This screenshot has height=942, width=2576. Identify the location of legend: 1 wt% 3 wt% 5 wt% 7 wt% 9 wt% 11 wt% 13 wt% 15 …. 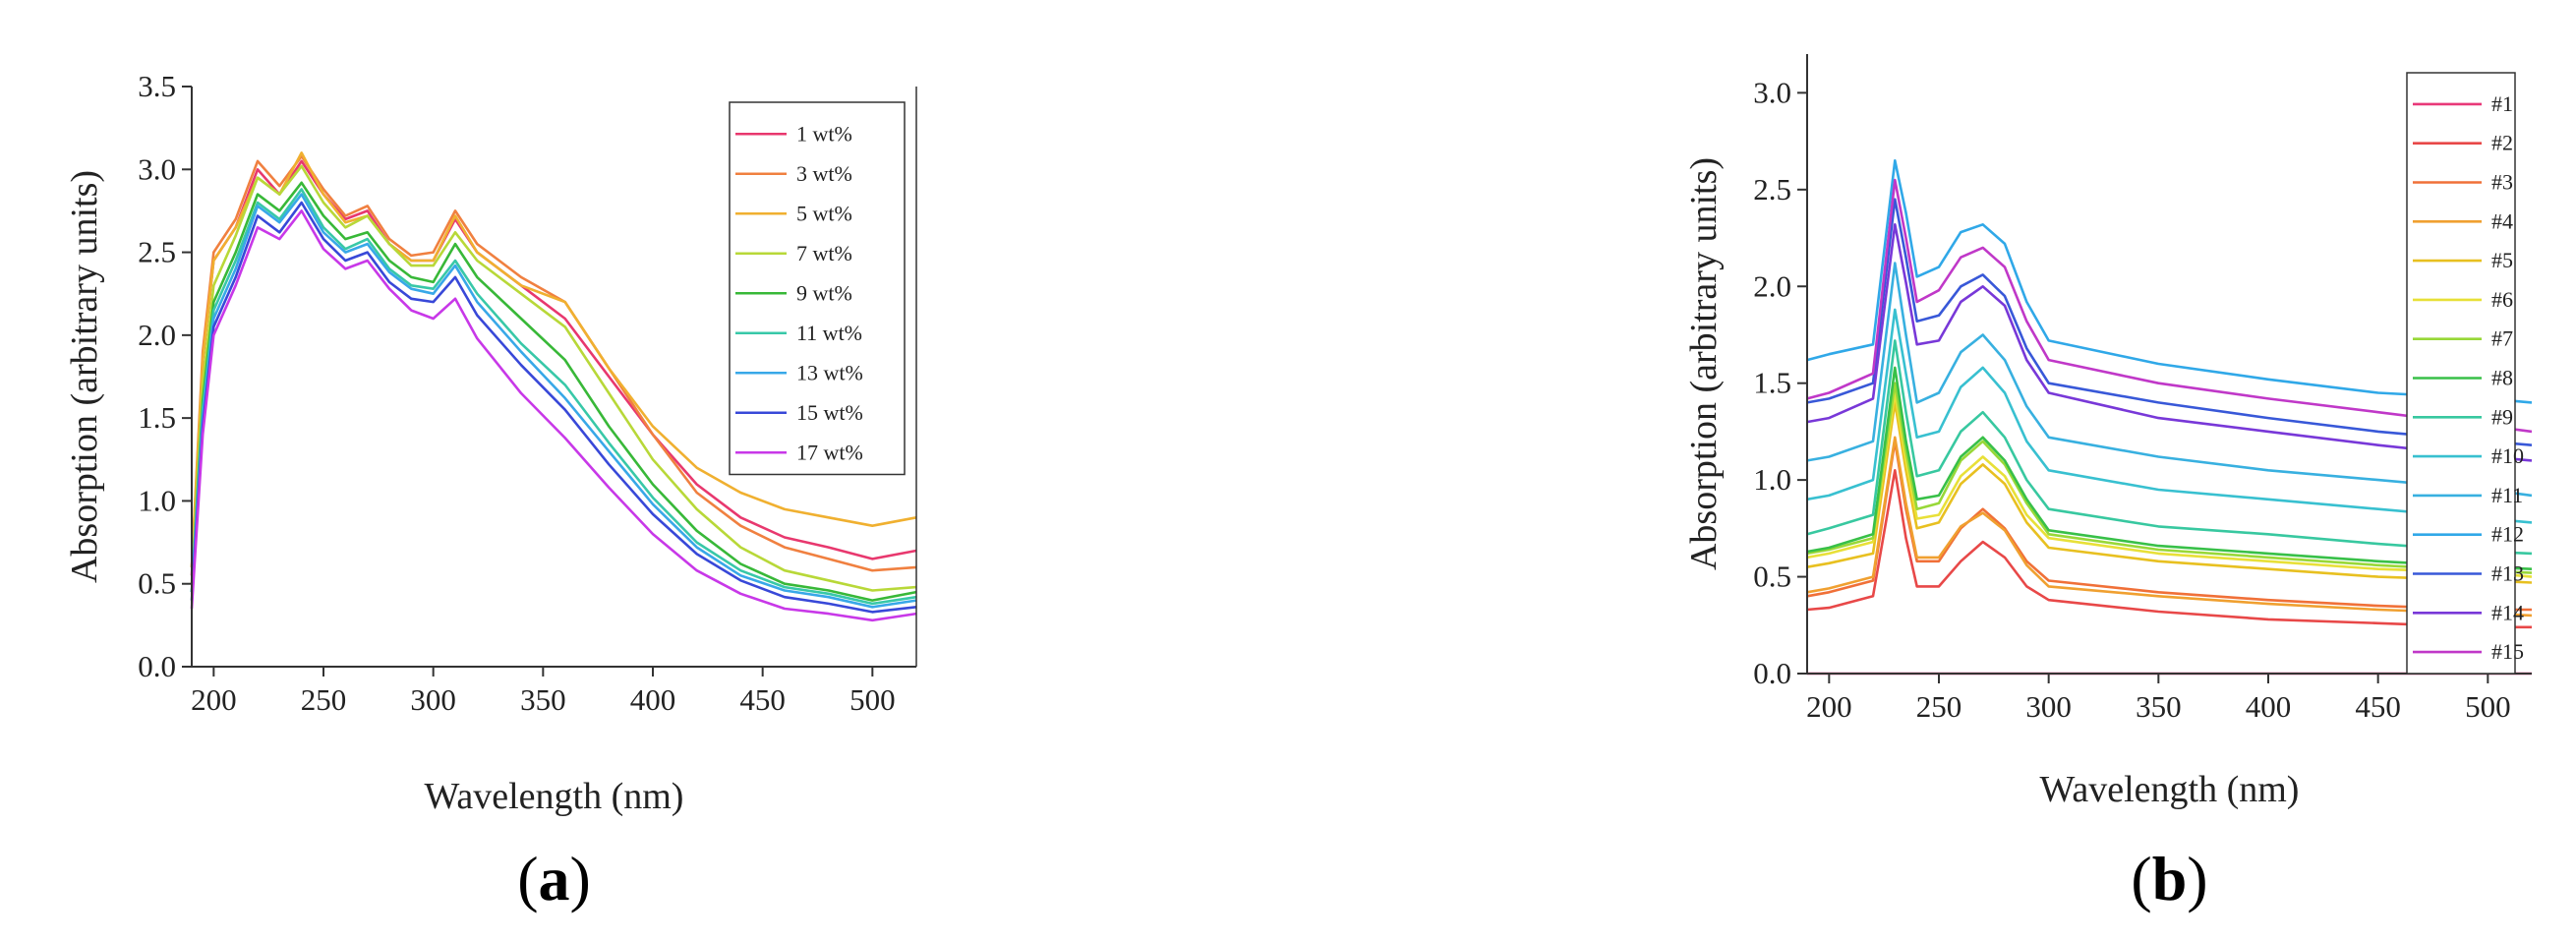
(817, 288).